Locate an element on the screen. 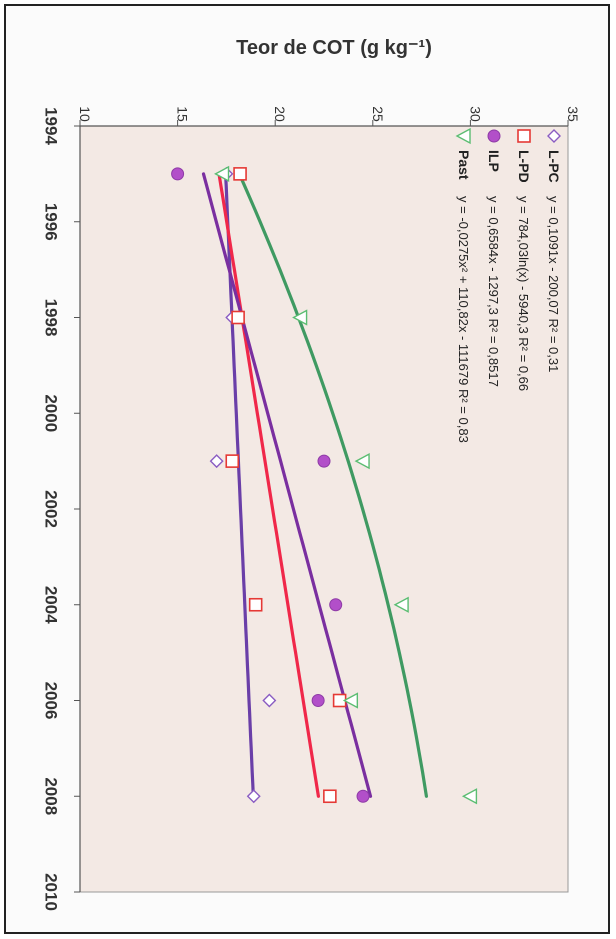  x-tick-label: 2002 is located at coordinates (51, 509).